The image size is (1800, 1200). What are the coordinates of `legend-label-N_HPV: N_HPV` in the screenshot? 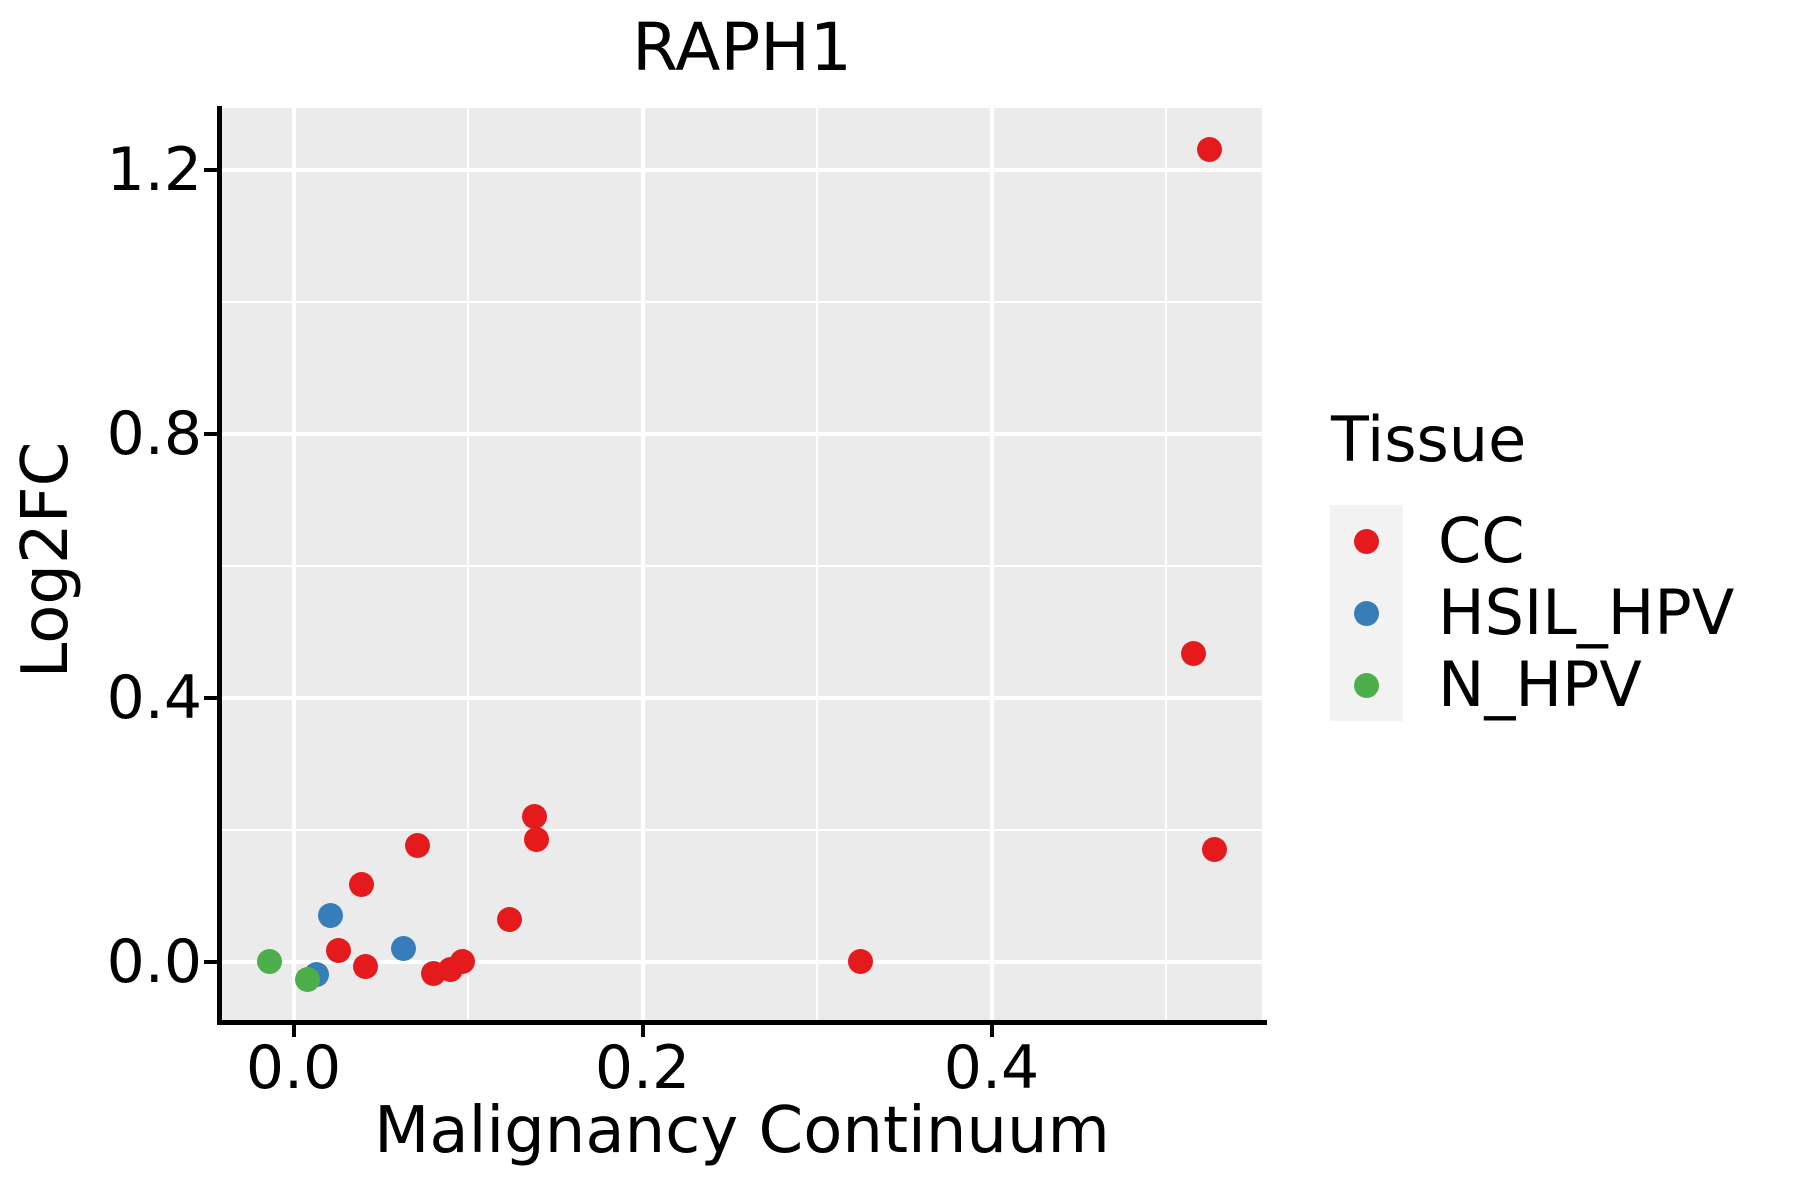 It's located at (1540, 684).